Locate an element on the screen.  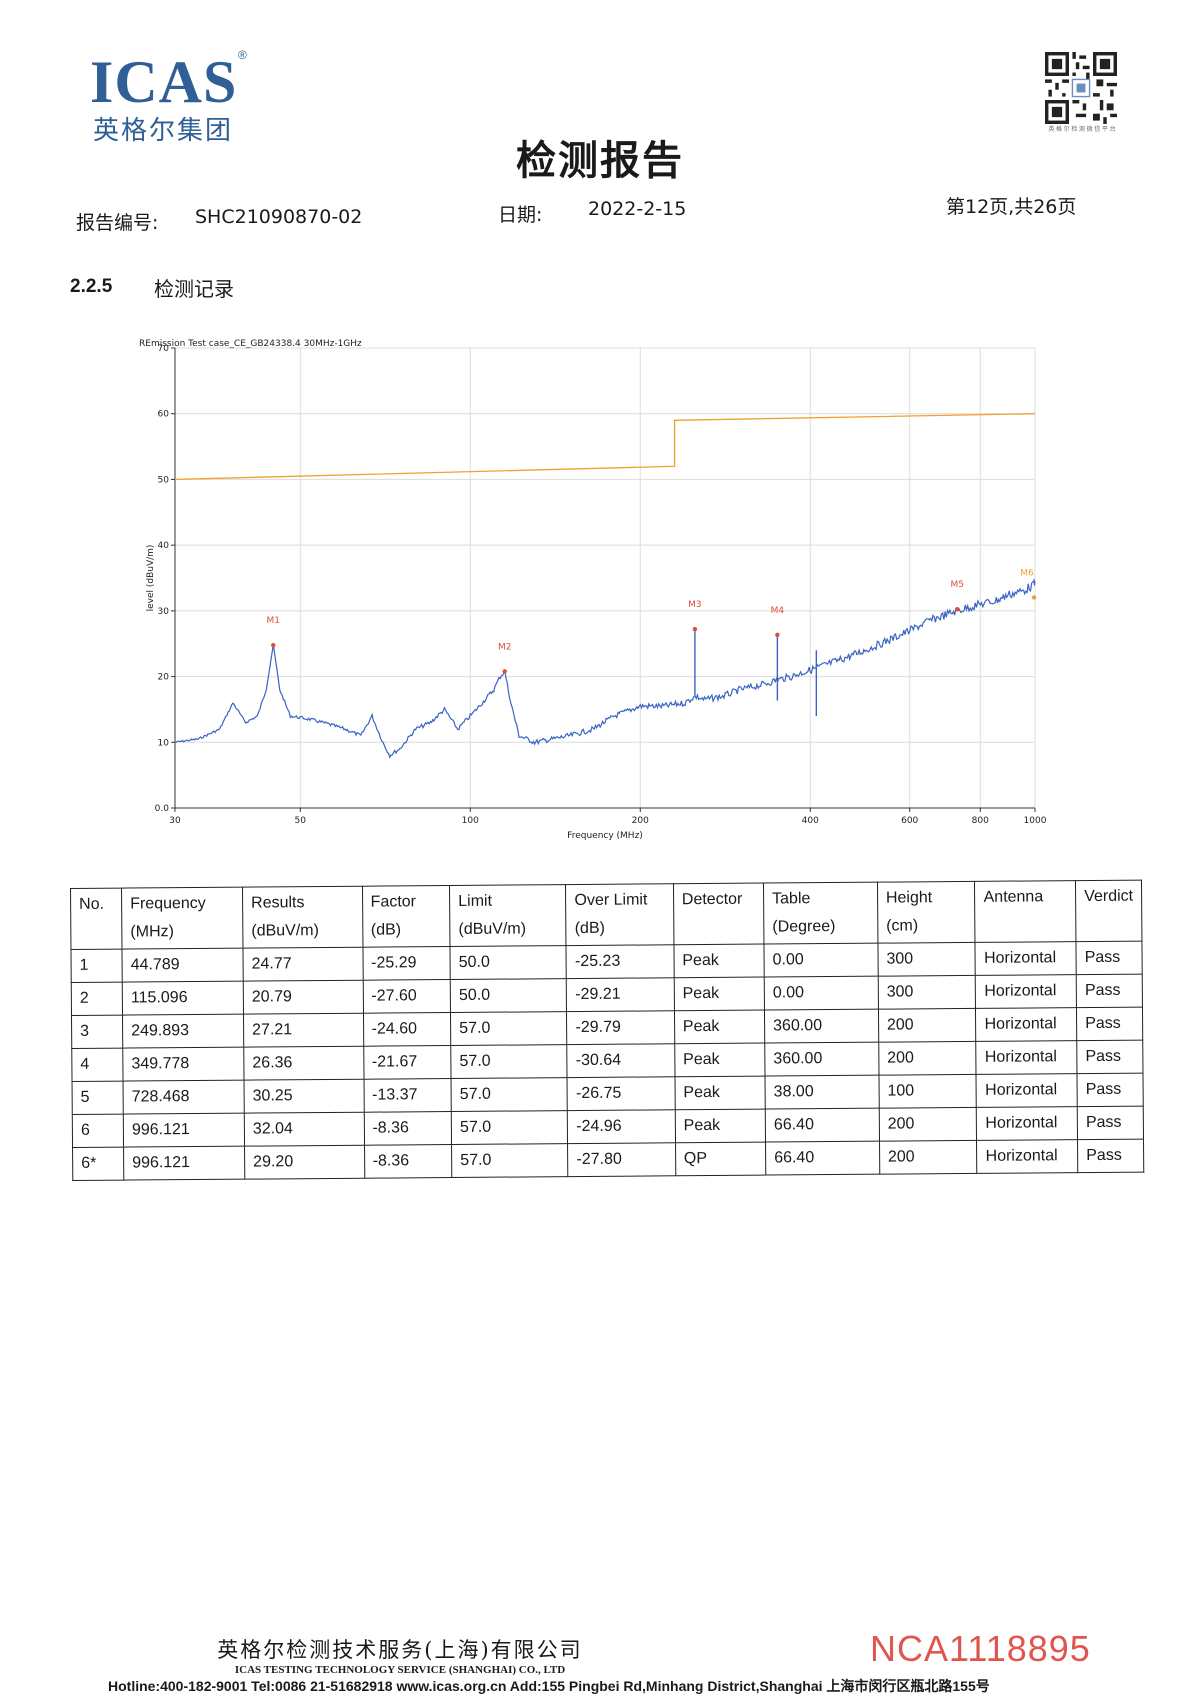
y-tick-label: 70 is located at coordinates (164, 349).